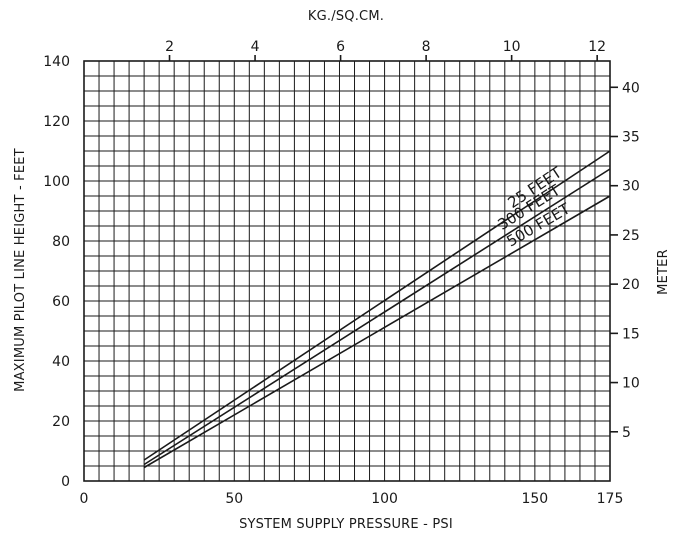 The width and height of the screenshot is (682, 535). I want to click on right-axis-tick-label: 10, so click(631, 384).